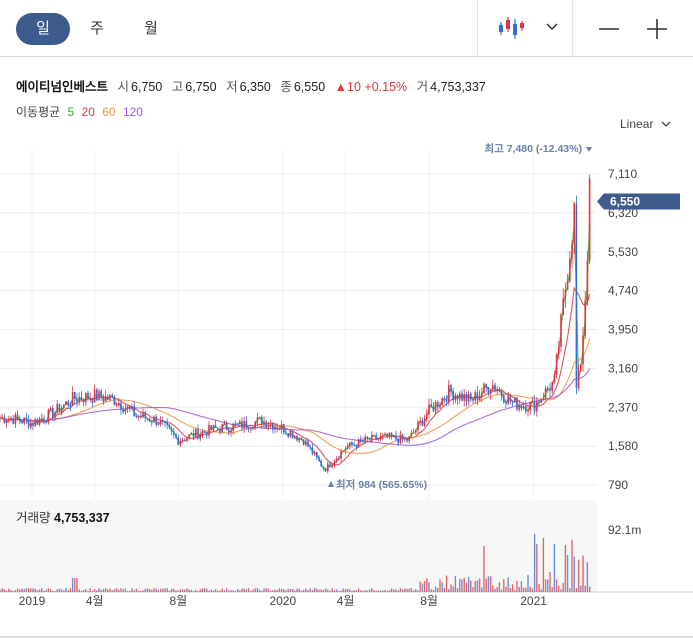  What do you see at coordinates (657, 29) in the screenshot?
I see `zoom-in-icon` at bounding box center [657, 29].